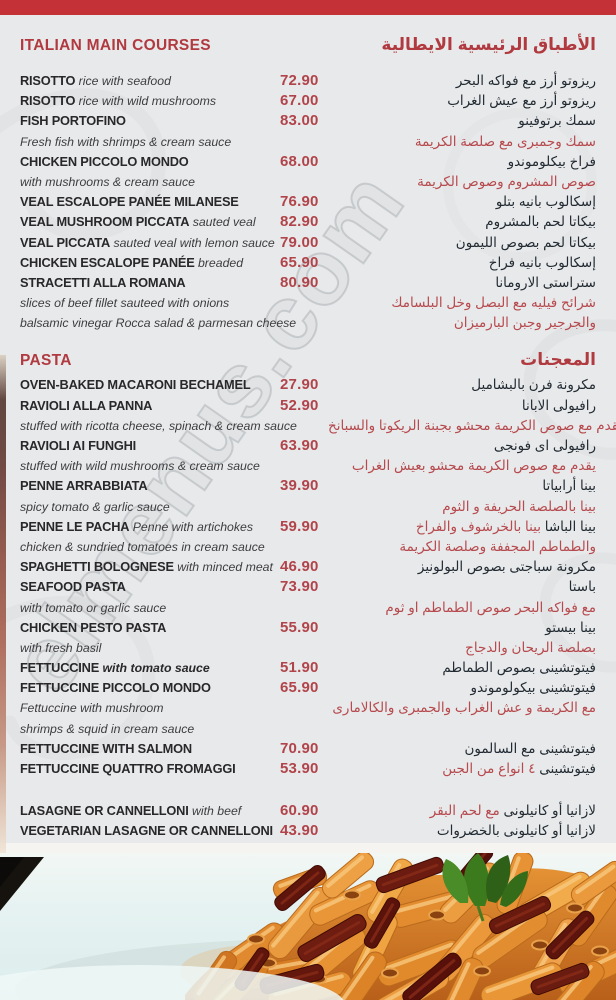 The width and height of the screenshot is (616, 1000). Describe the element at coordinates (150, 769) in the screenshot. I see `item-text-en: FETTUCCINE QUATTRO FROMAGGI` at that location.